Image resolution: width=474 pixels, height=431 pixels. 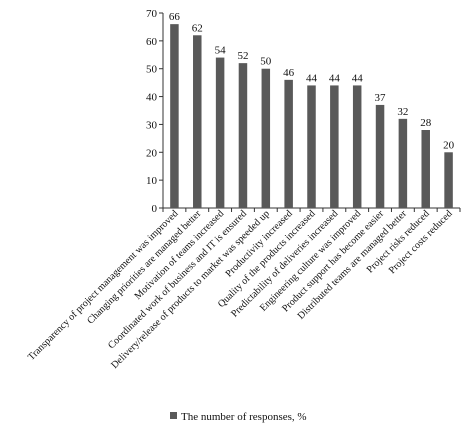 I want to click on data-label: 37, so click(x=381, y=98).